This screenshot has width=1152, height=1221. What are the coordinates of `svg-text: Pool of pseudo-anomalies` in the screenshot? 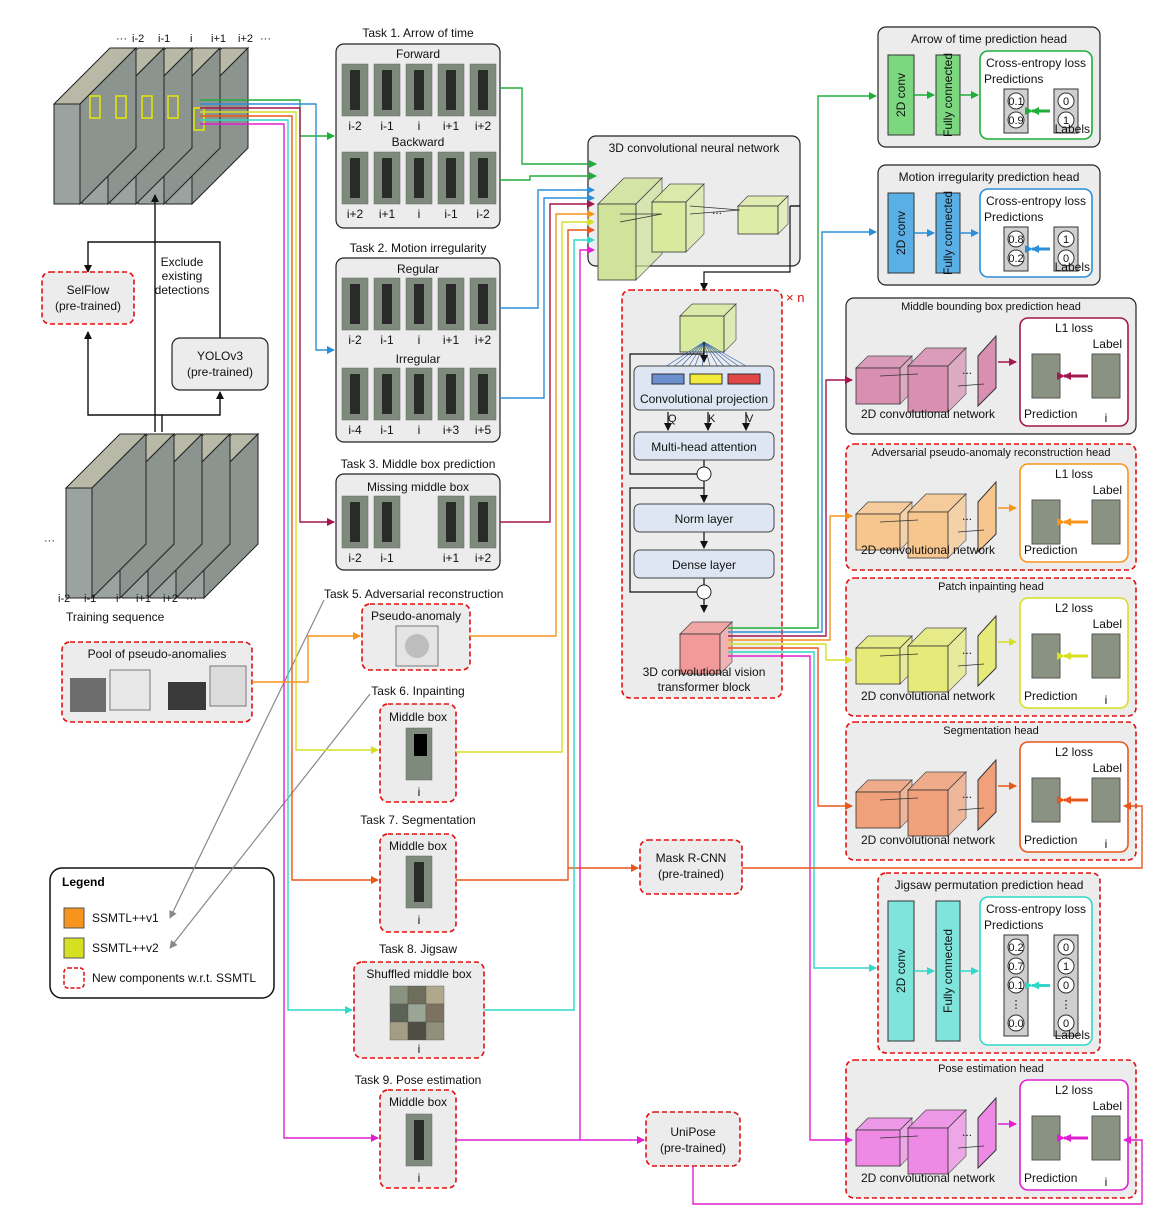 It's located at (157, 654).